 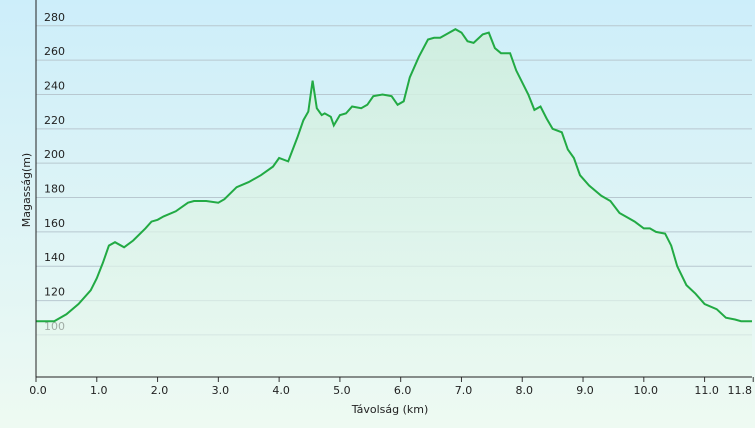 What do you see at coordinates (26, 190) in the screenshot?
I see `y-axis-label: Magasság(m)` at bounding box center [26, 190].